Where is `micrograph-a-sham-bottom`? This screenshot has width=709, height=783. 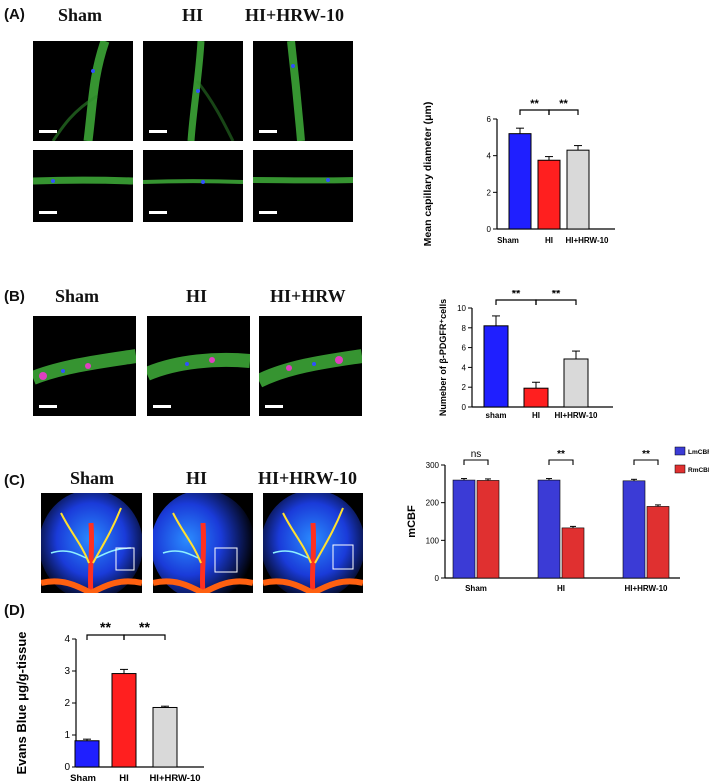 micrograph-a-sham-bottom is located at coordinates (83, 186).